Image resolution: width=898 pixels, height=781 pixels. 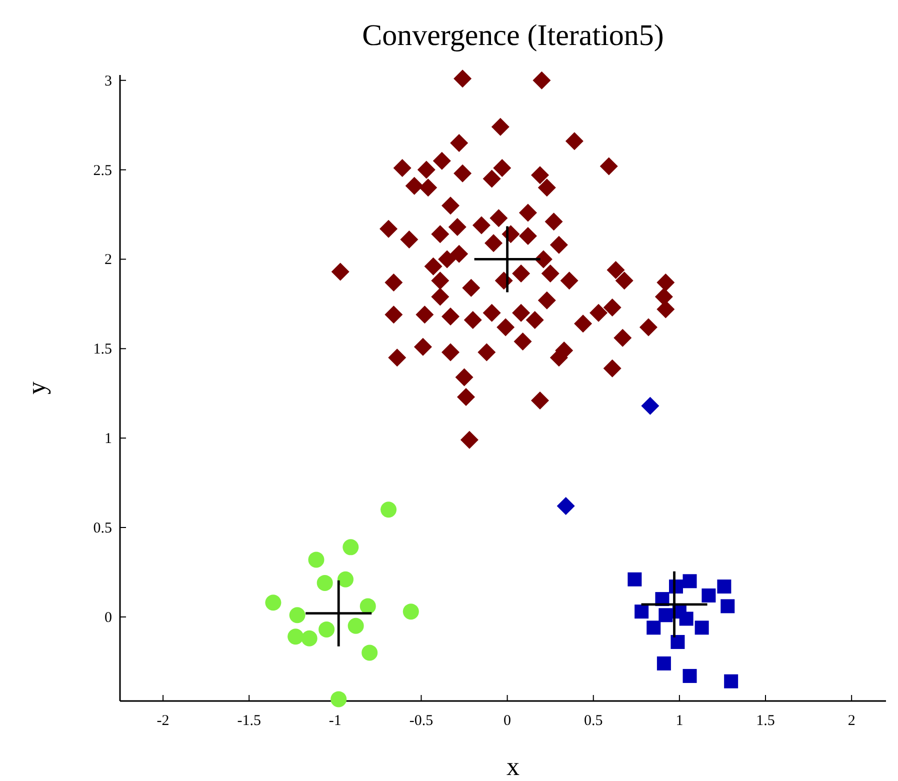 What do you see at coordinates (163, 721) in the screenshot?
I see `x-tick-label: -2` at bounding box center [163, 721].